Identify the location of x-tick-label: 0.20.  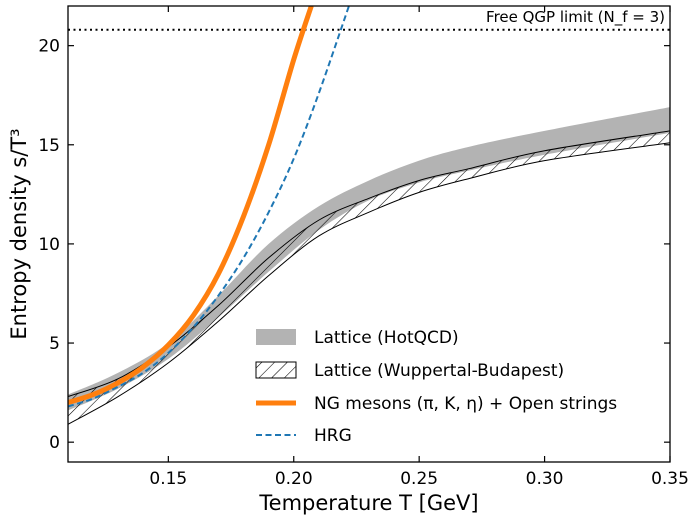
(294, 479).